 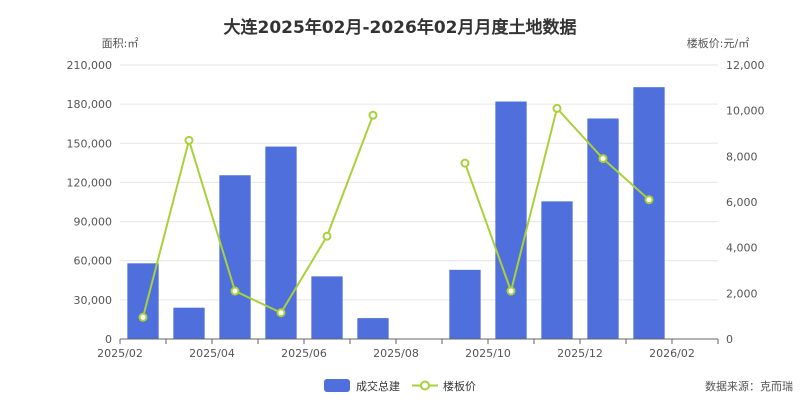 I want to click on right-tick-label: 6,000, so click(x=742, y=202).